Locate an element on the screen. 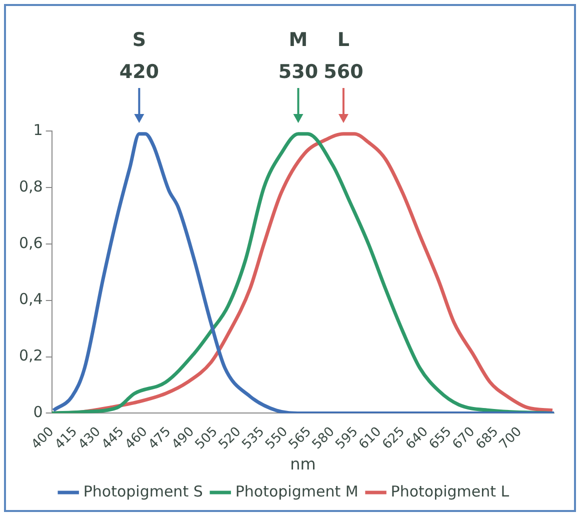  y-tick-label: 0,8 is located at coordinates (30, 186).